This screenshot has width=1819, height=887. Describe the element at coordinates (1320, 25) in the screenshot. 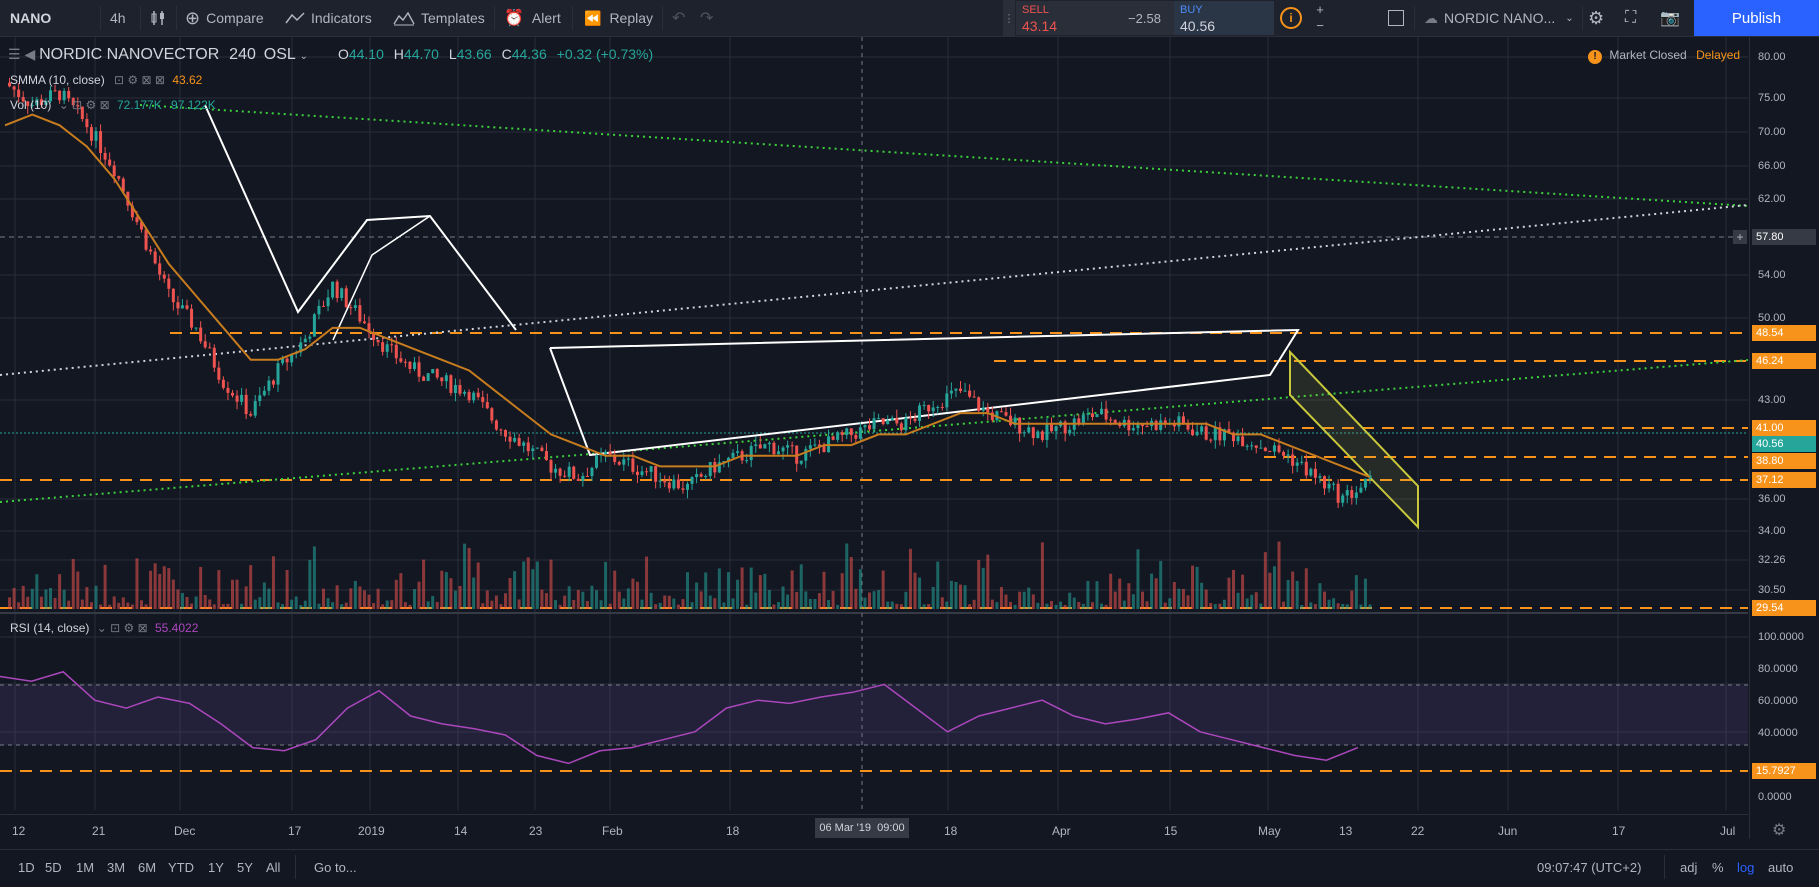

I see `minus-icon: −` at that location.